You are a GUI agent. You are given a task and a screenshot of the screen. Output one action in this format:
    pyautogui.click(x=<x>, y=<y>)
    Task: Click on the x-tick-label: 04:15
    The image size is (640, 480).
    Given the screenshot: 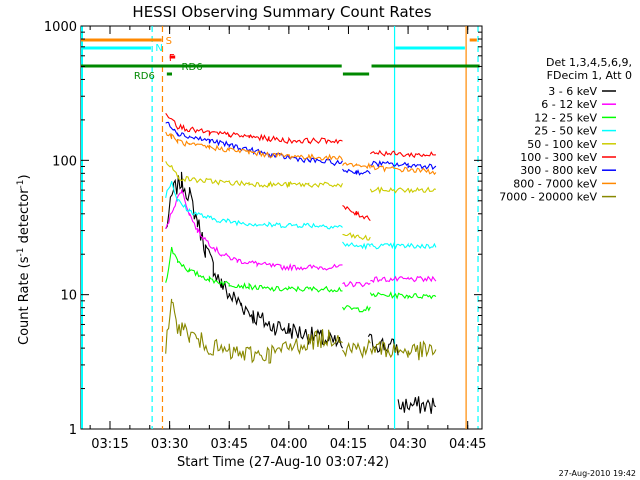 What is the action you would take?
    pyautogui.click(x=348, y=444)
    